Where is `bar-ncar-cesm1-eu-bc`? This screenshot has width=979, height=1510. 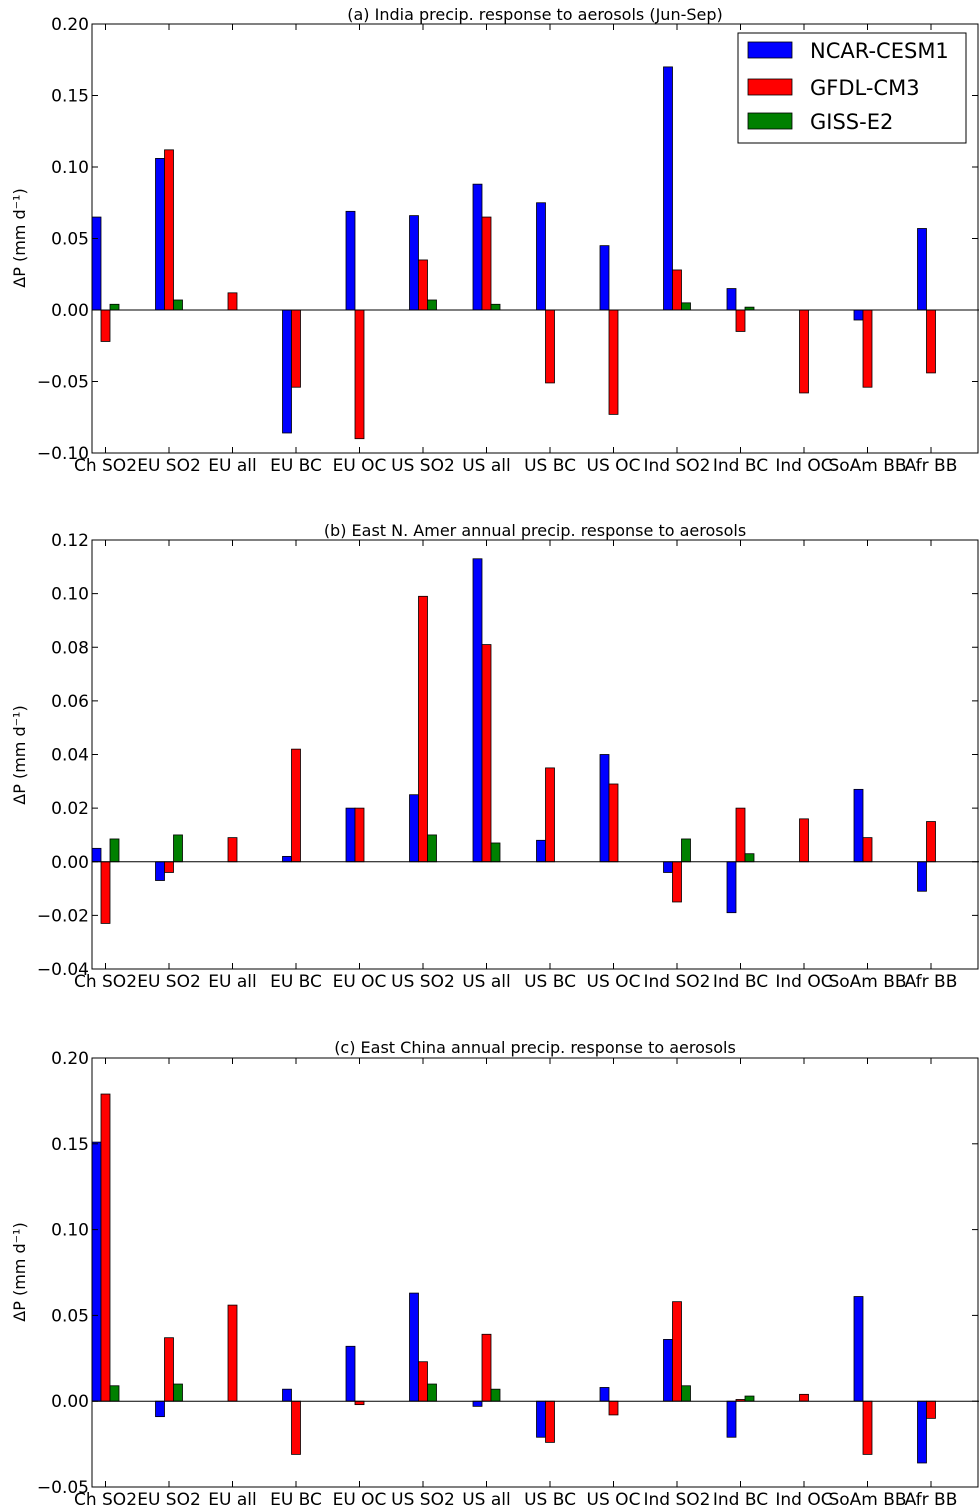 bar-ncar-cesm1-eu-bc is located at coordinates (287, 1395).